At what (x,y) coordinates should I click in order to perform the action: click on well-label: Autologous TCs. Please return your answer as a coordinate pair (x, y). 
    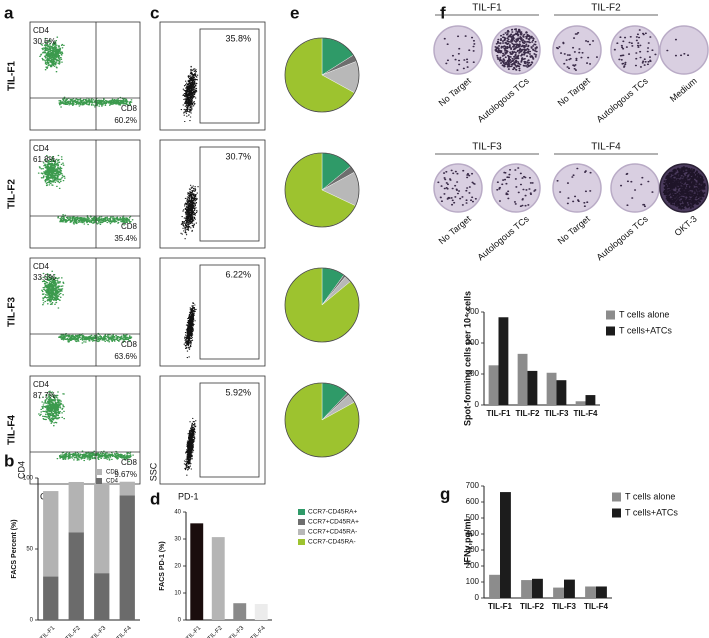
    Looking at the image, I should click on (622, 237).